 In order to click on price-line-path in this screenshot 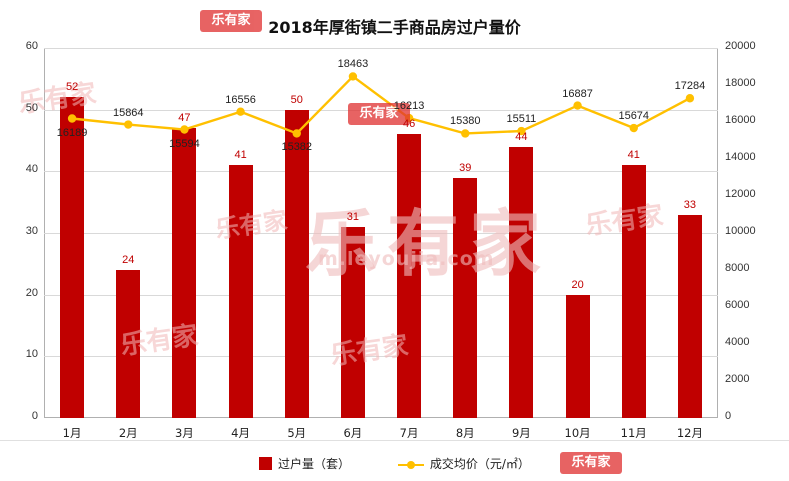, I will do `click(381, 105)`.